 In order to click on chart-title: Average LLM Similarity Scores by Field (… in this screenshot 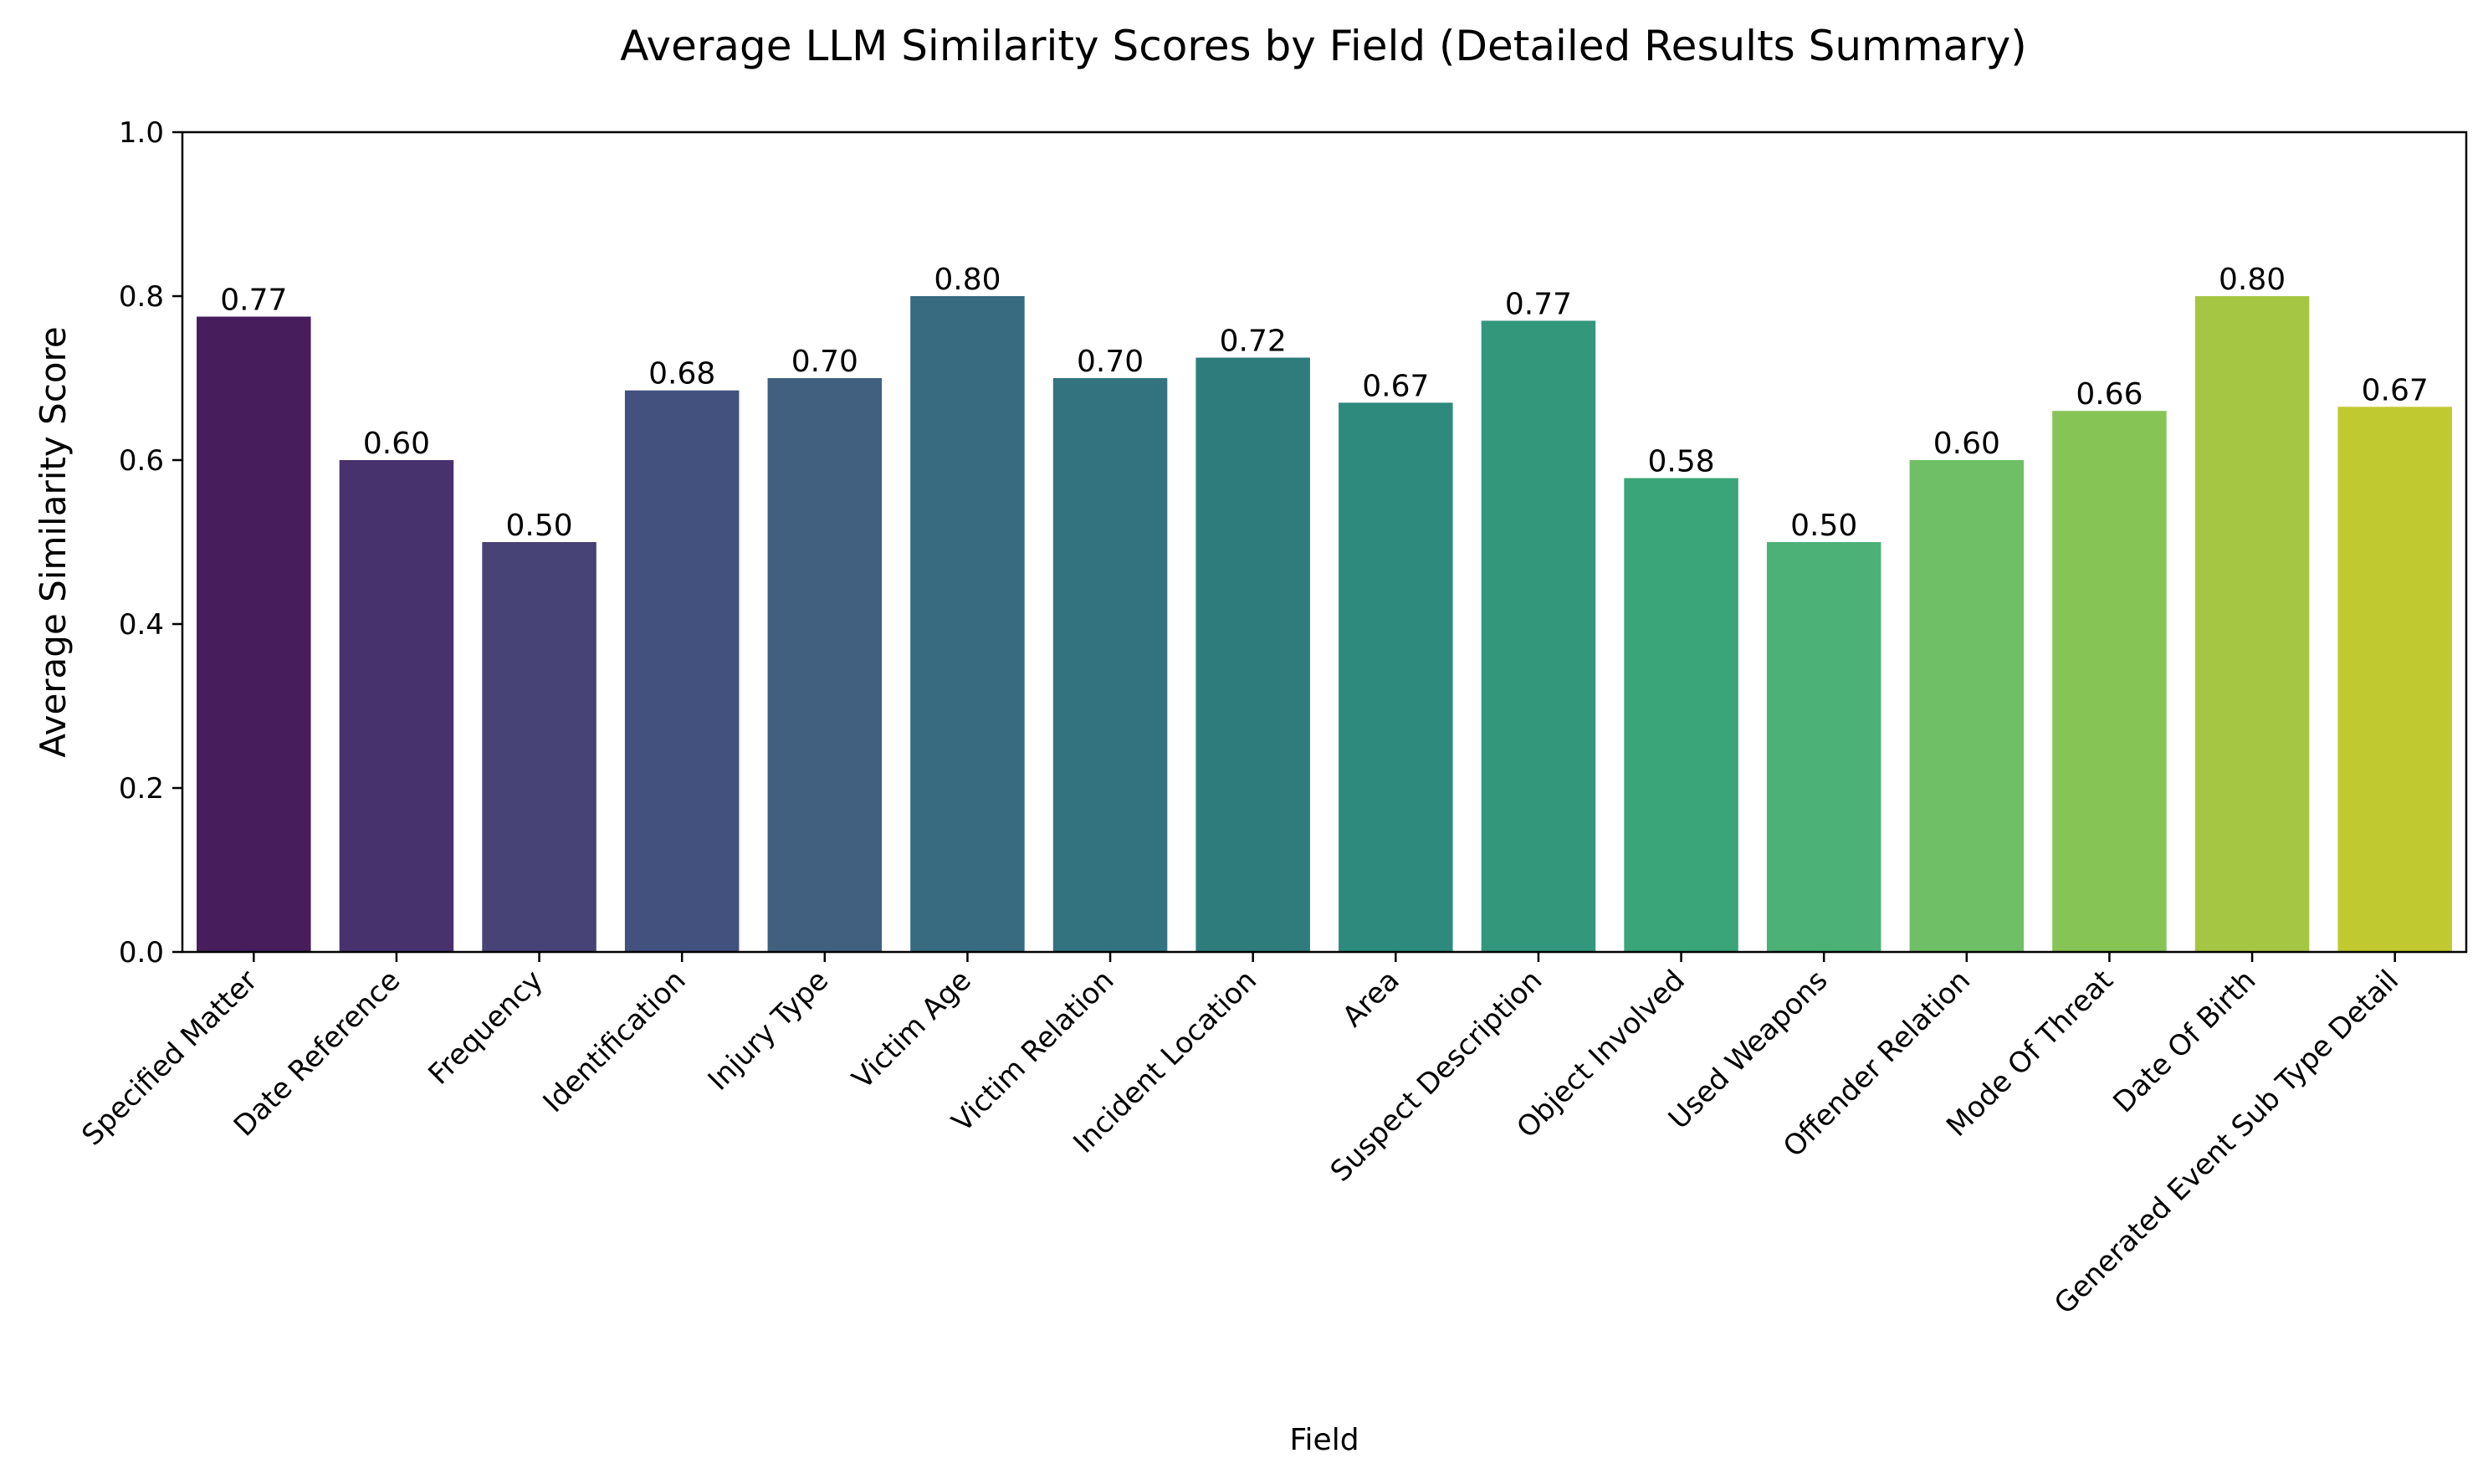, I will do `click(1323, 46)`.